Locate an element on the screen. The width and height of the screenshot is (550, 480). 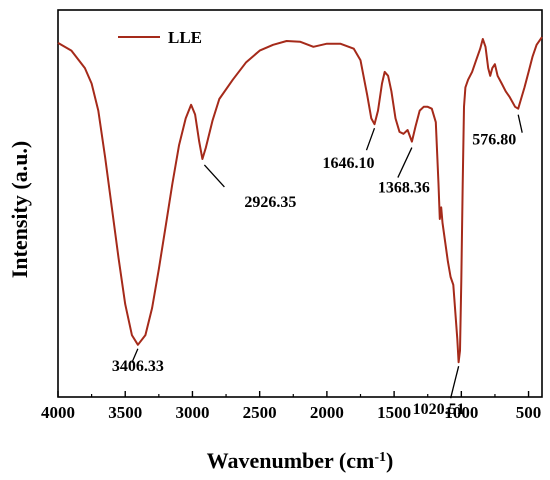
peak-label: 3406.33 is located at coordinates (138, 366).